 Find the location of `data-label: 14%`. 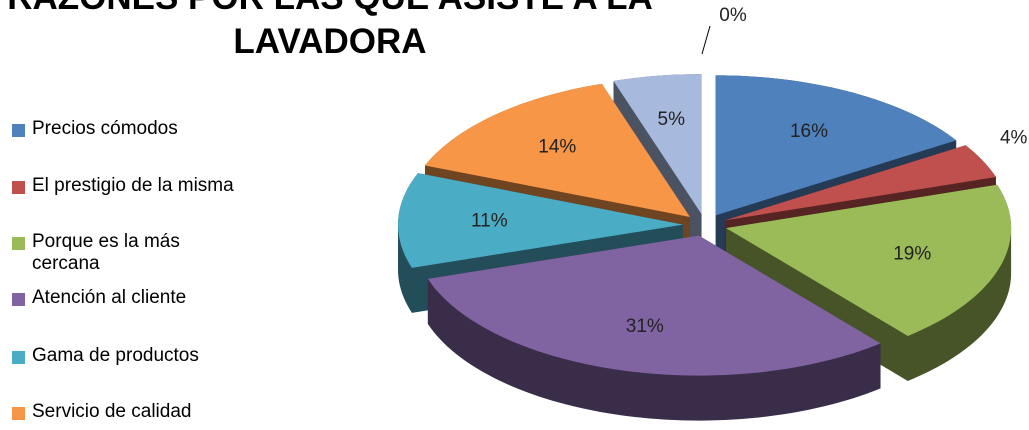

data-label: 14% is located at coordinates (557, 147).